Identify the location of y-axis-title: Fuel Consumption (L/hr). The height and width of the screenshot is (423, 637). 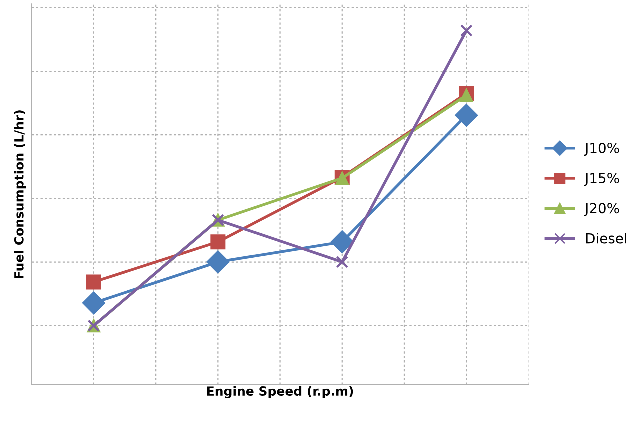
(20, 194).